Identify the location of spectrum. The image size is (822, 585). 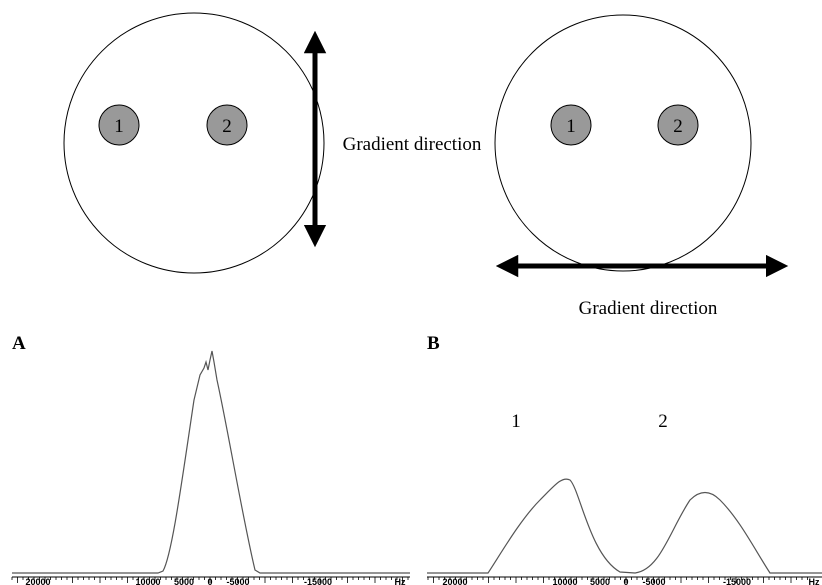
(624, 526).